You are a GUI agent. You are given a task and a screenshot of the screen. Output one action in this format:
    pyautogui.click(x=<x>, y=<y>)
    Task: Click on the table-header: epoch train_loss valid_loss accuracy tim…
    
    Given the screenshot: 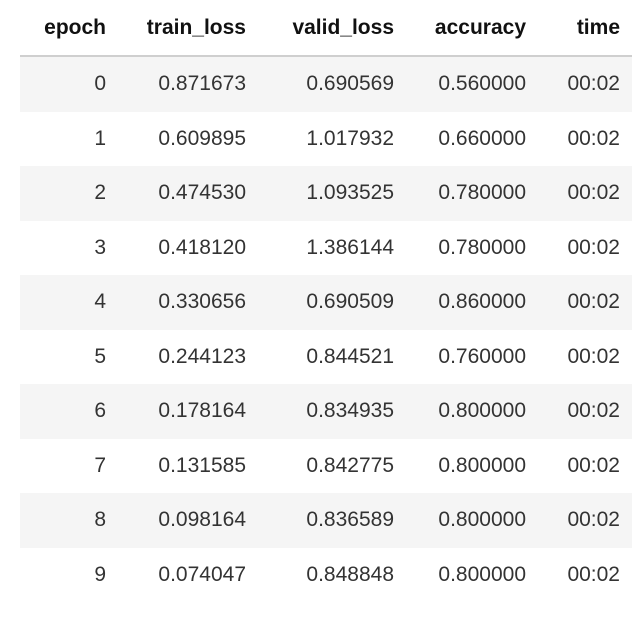 What is the action you would take?
    pyautogui.click(x=326, y=28)
    